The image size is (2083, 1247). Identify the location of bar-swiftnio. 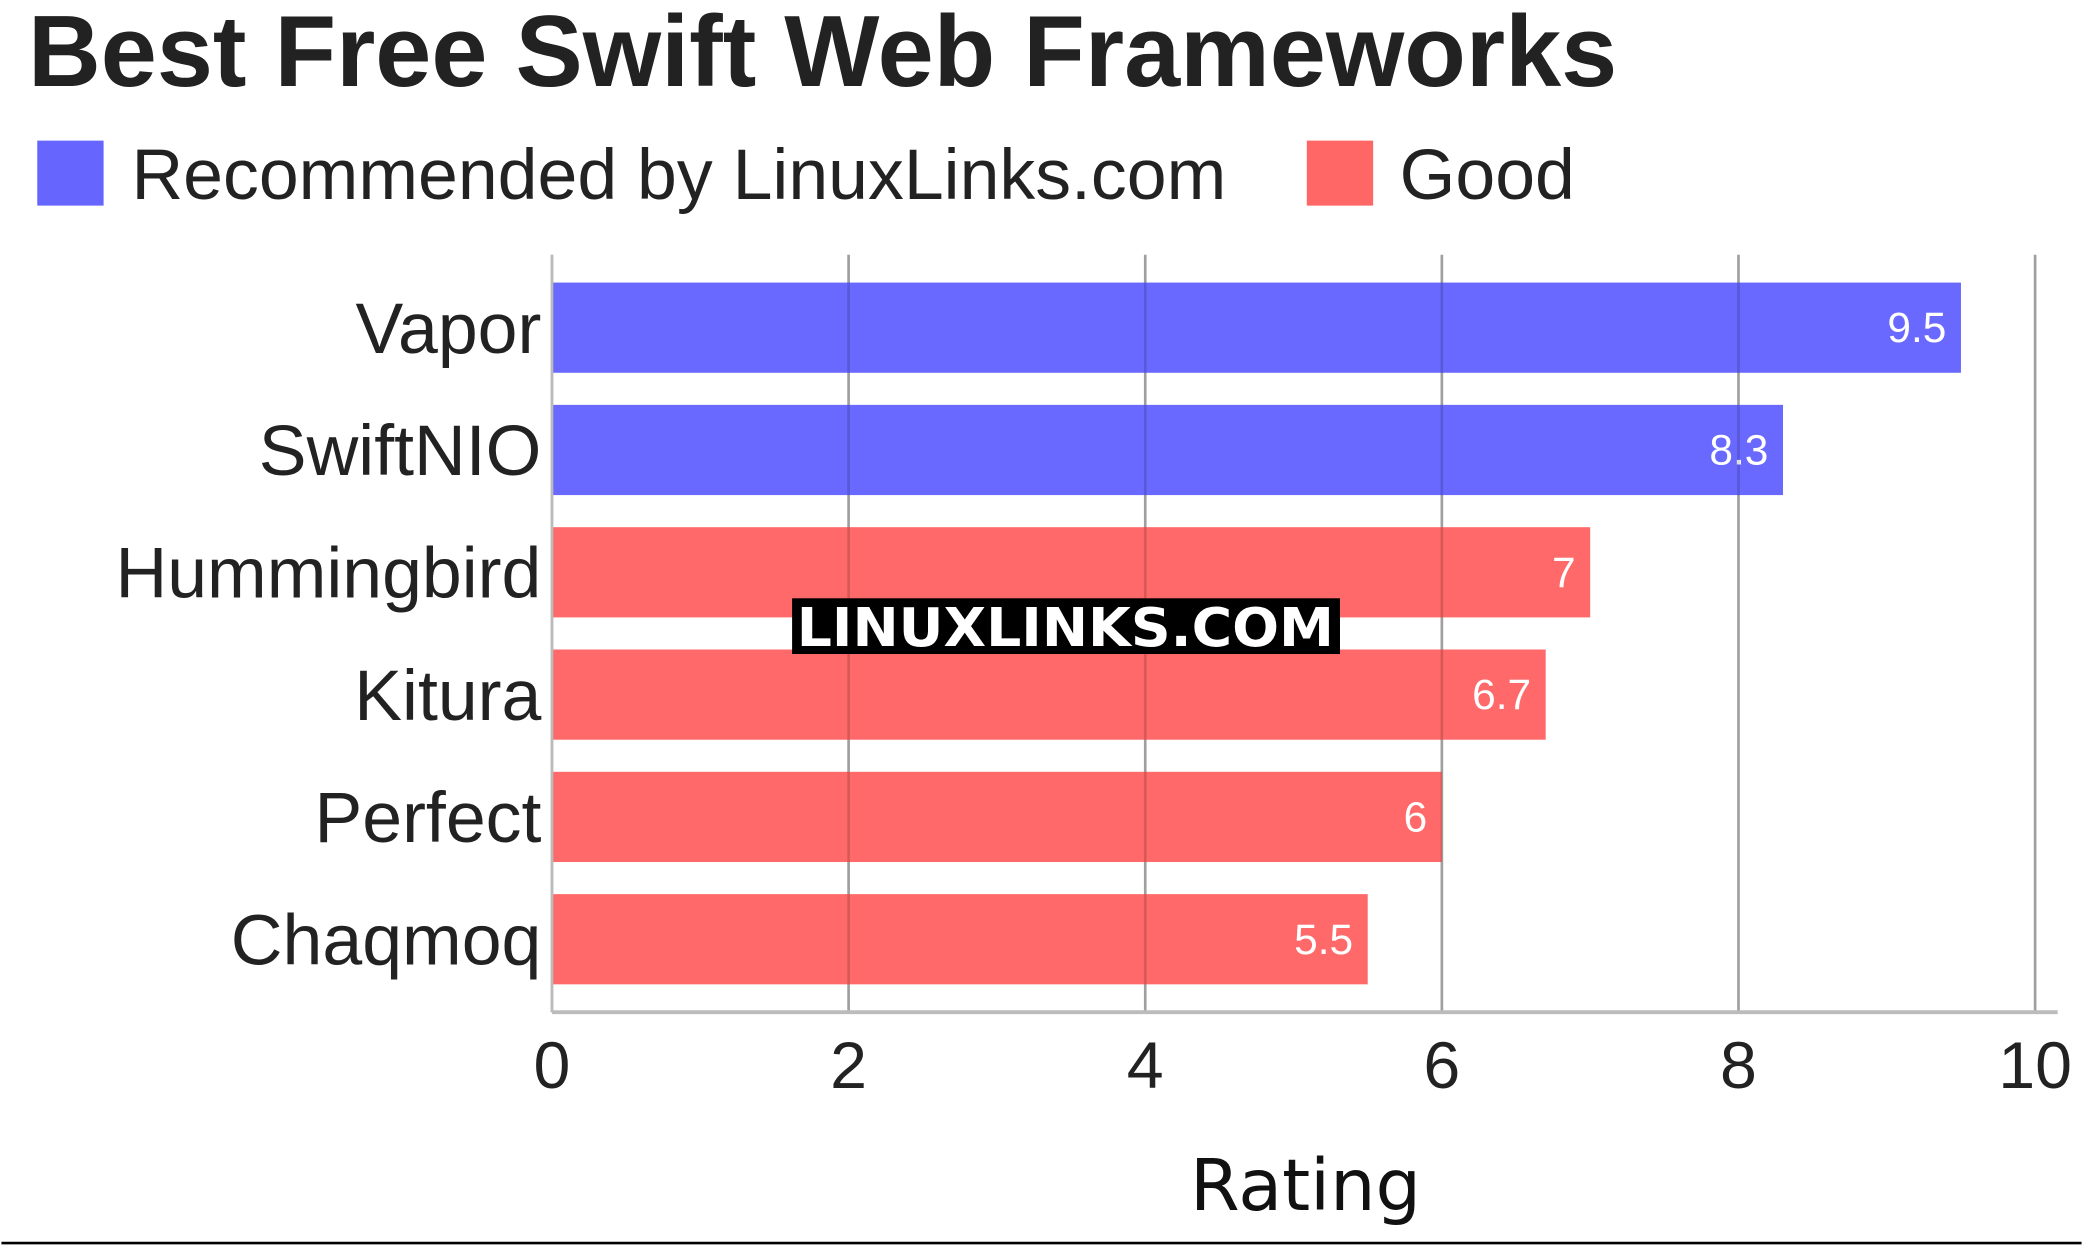
(1167, 450).